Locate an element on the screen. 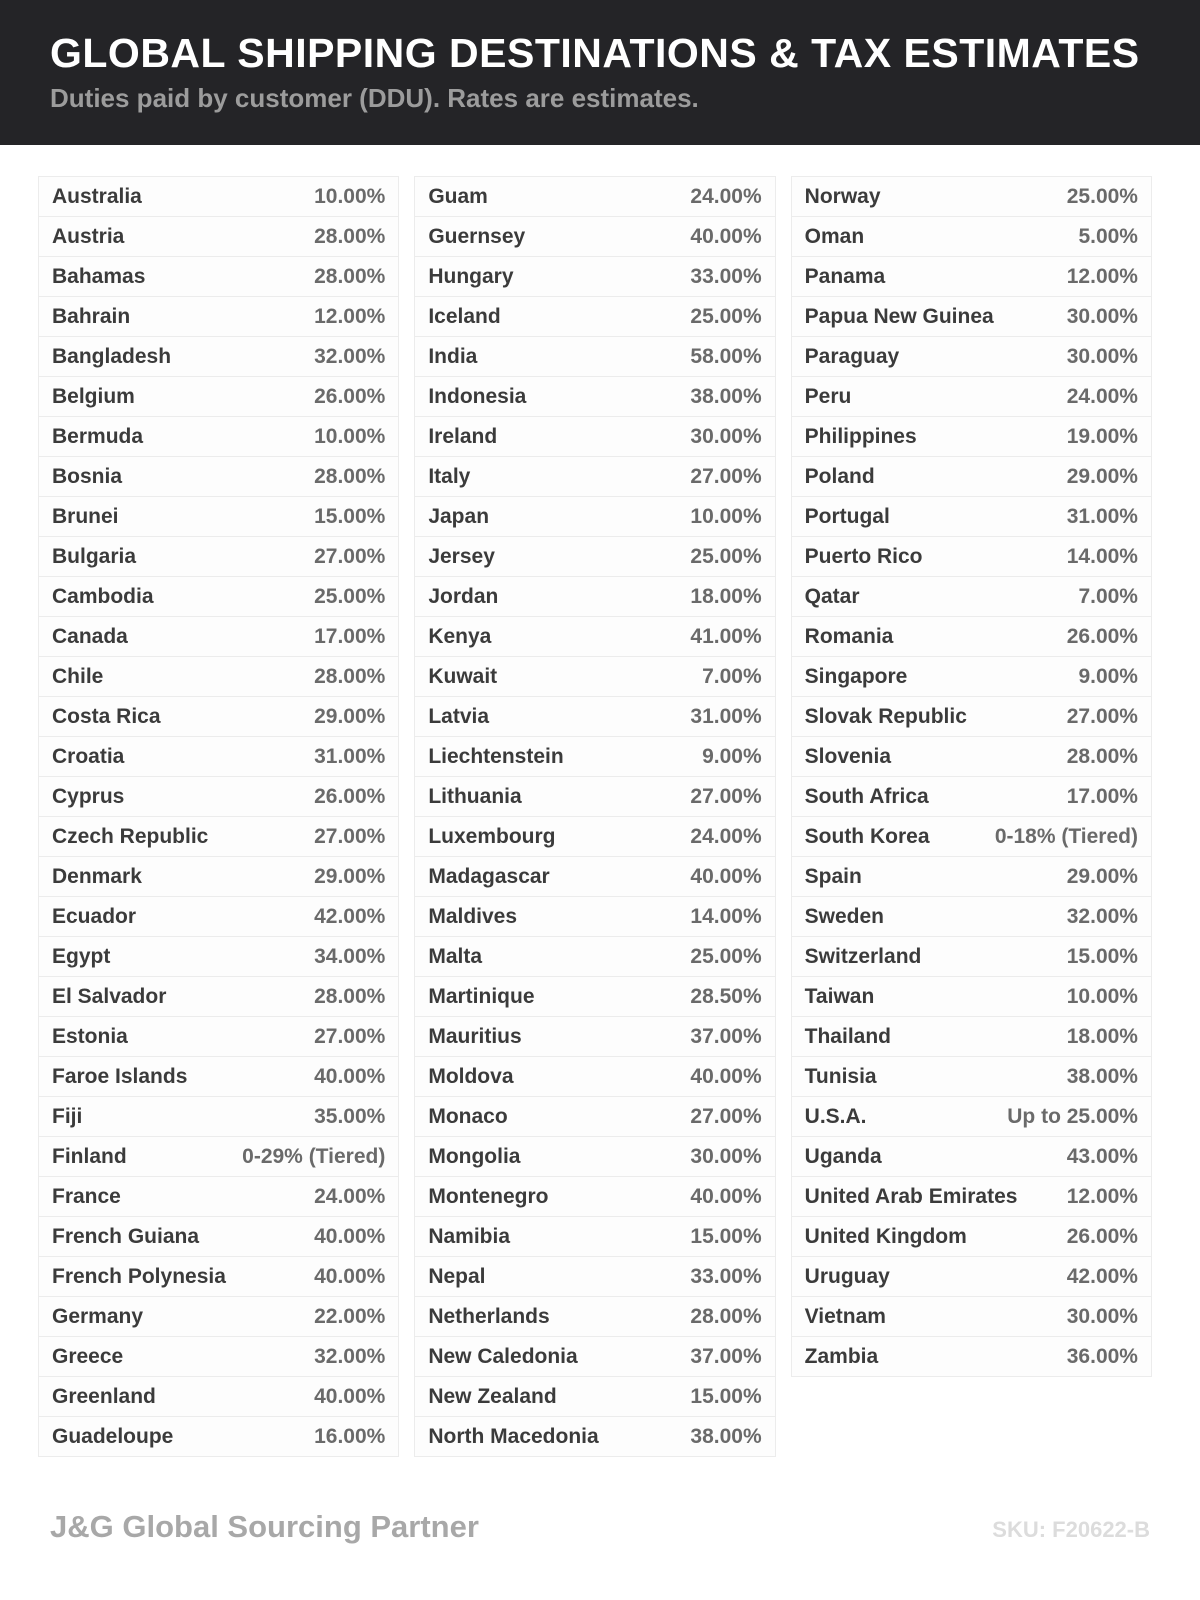 The height and width of the screenshot is (1600, 1200). country-cell: Panama is located at coordinates (845, 276).